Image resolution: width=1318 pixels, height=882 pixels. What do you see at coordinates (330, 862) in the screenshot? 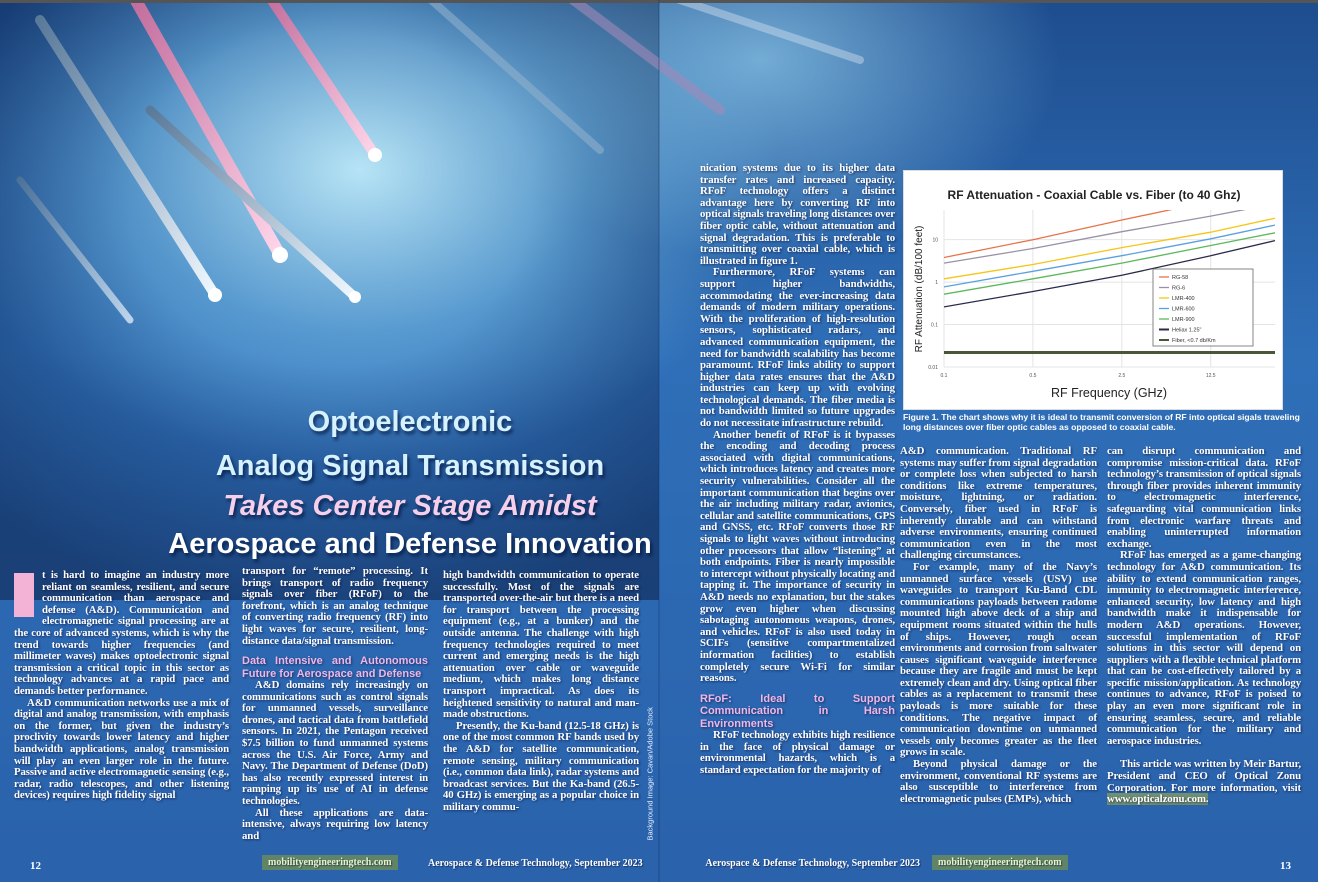
I see `website-footer-left: mobilityengineeringtech.com` at bounding box center [330, 862].